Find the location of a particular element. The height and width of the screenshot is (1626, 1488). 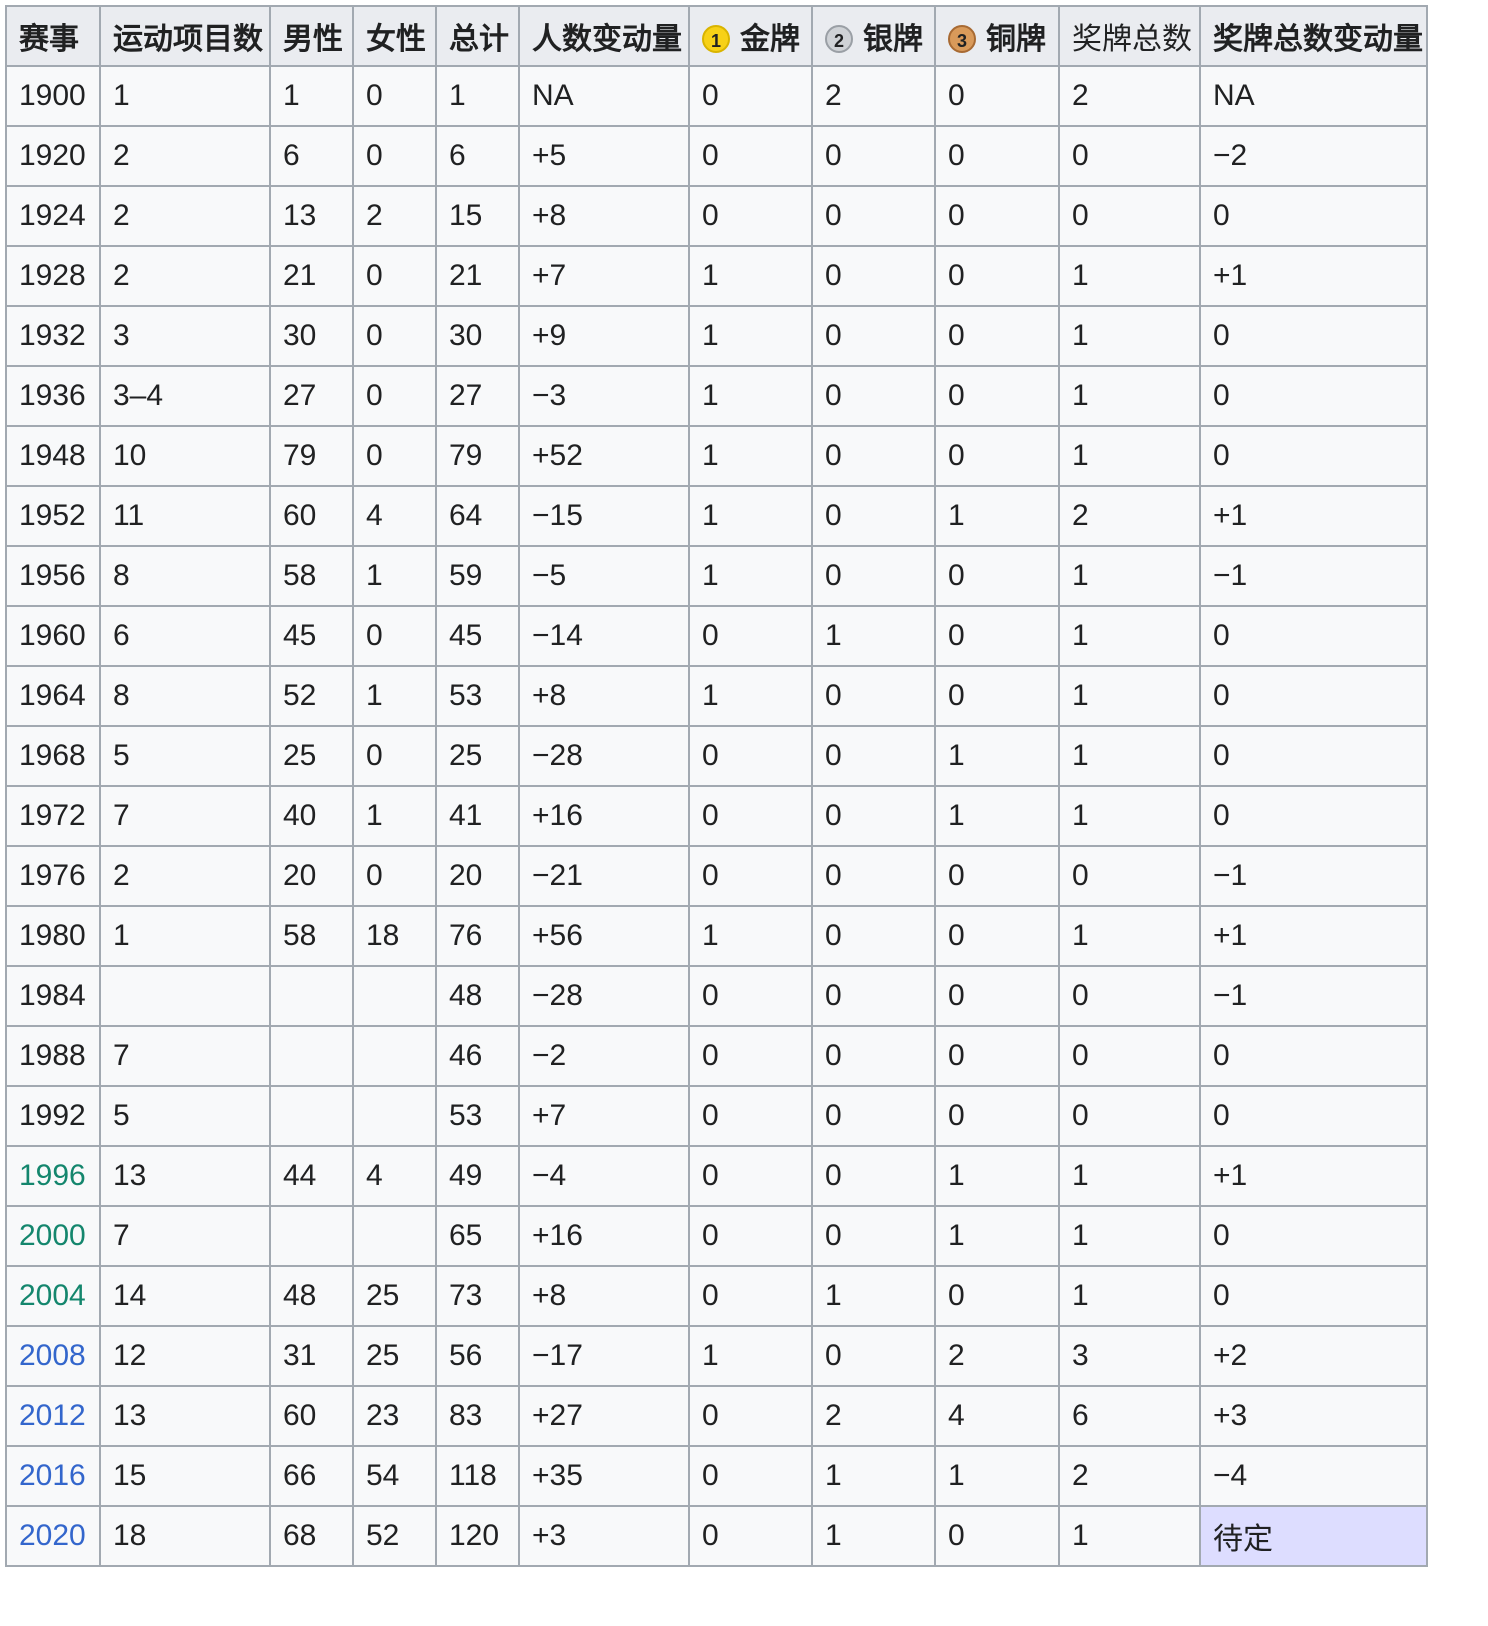

cell-total: 59 is located at coordinates (477, 576).